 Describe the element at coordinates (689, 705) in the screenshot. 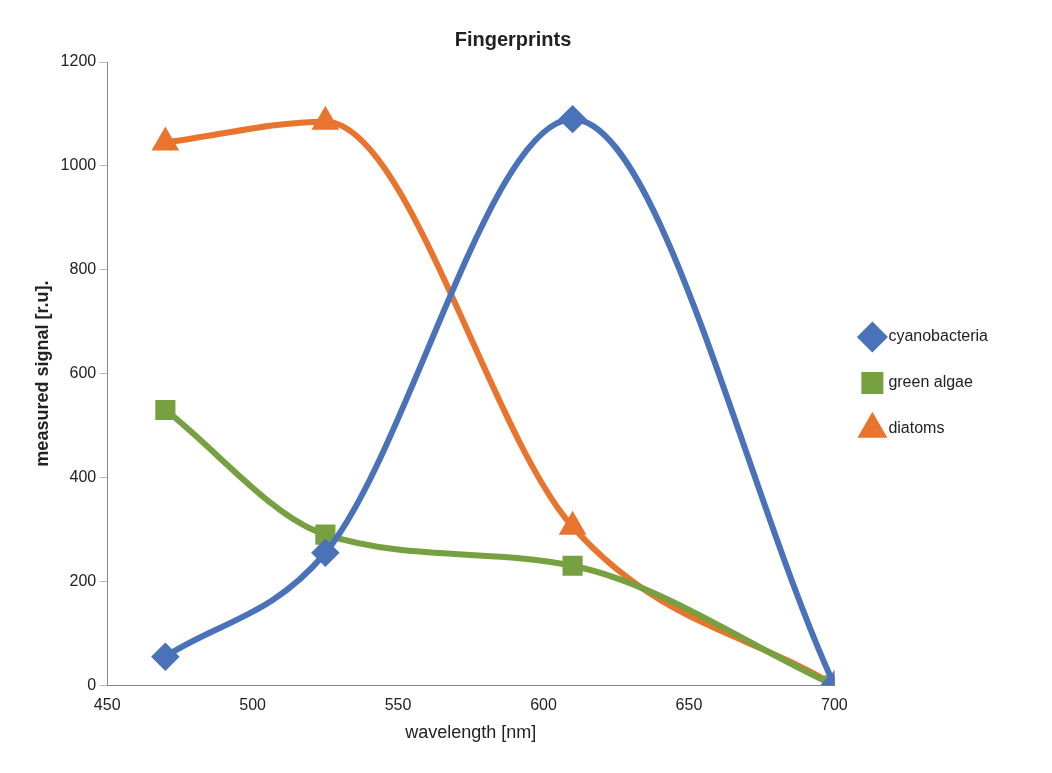

I see `x-tick-label: 650` at that location.